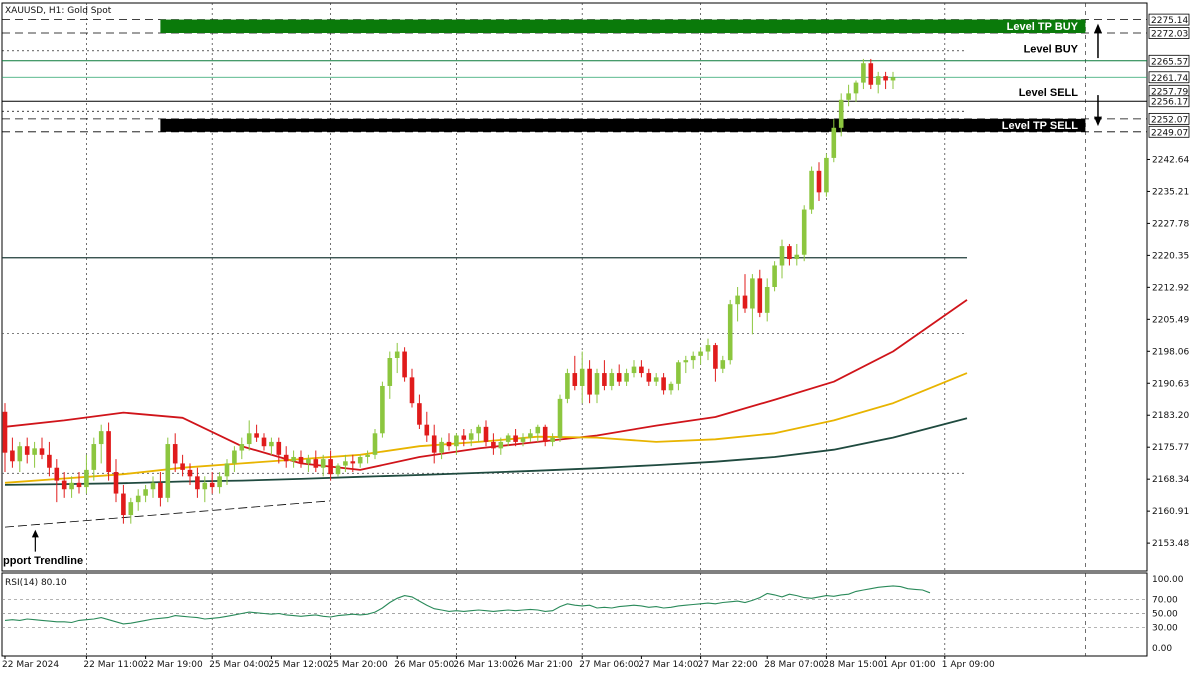  Describe the element at coordinates (1170, 480) in the screenshot. I see `price-tick-label: 2168.34` at that location.